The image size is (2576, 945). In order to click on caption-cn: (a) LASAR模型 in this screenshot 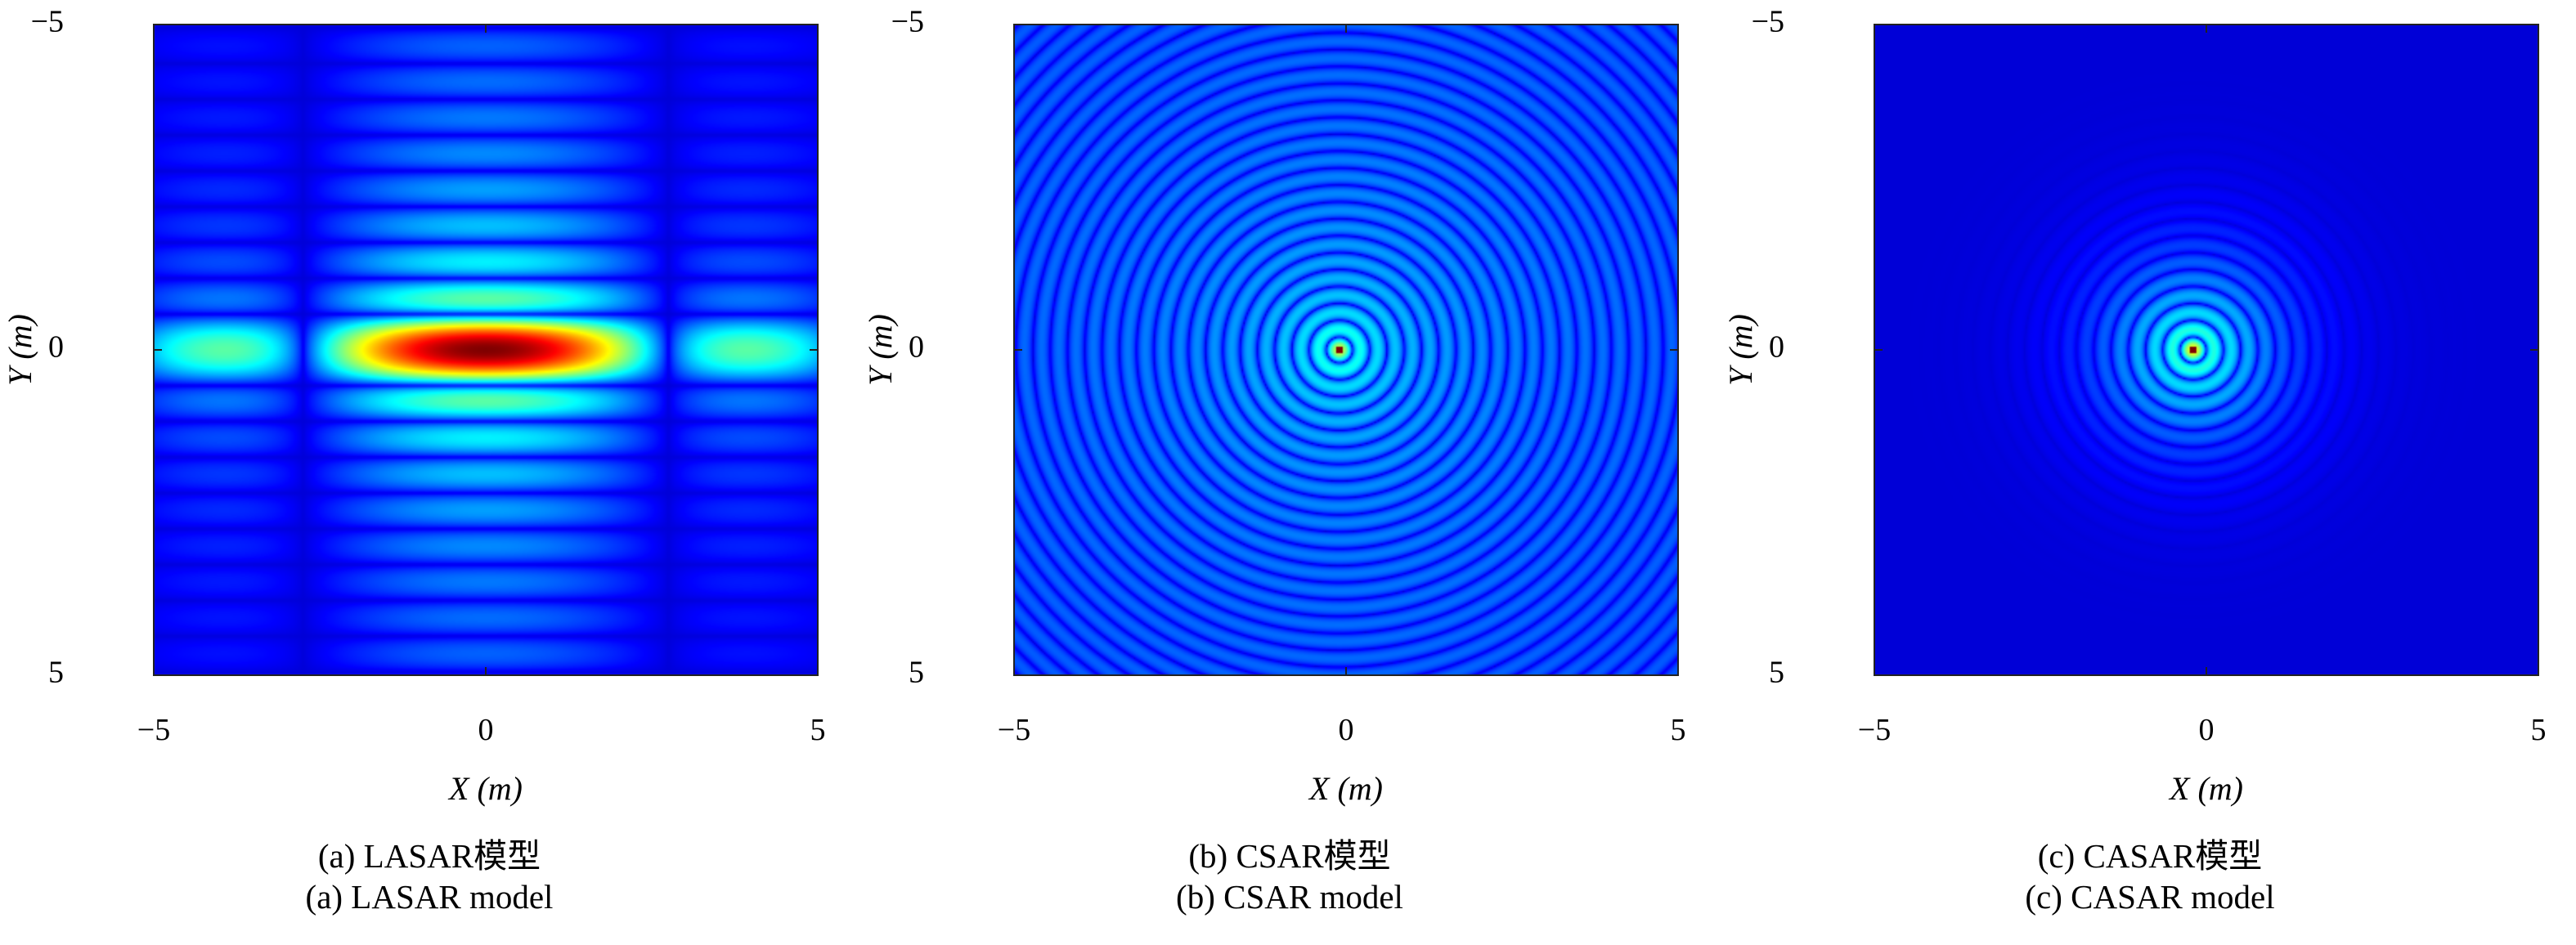, I will do `click(429, 856)`.